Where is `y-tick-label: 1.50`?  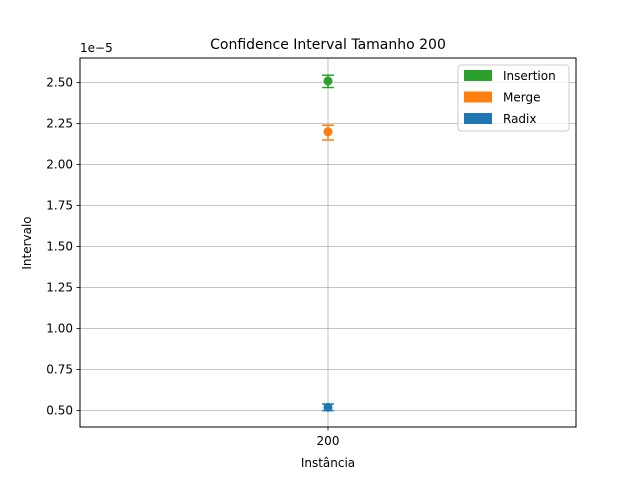
y-tick-label: 1.50 is located at coordinates (59, 247).